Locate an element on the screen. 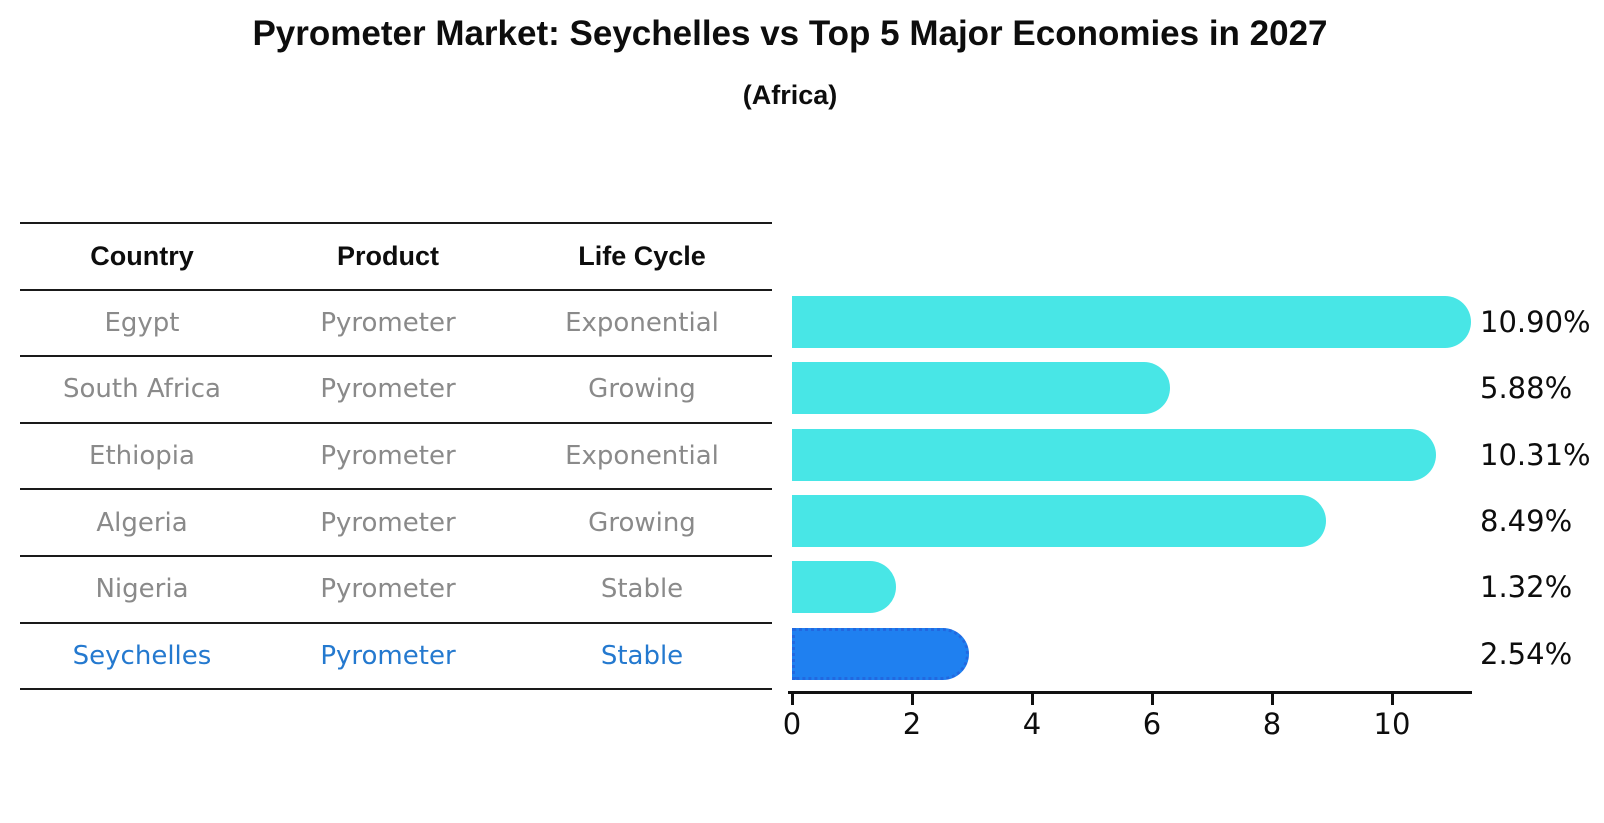 This screenshot has height=823, width=1604. table-header-row: Country Product Life Cycle is located at coordinates (396, 257).